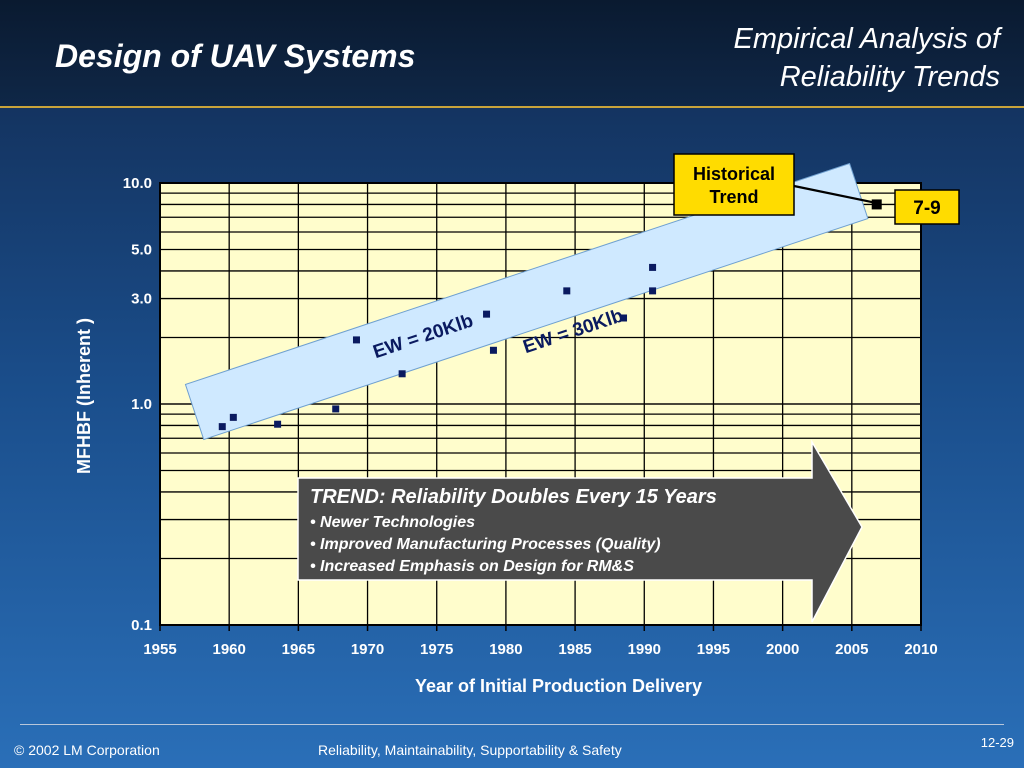 The image size is (1024, 768). What do you see at coordinates (734, 174) in the screenshot?
I see `historical-trend-label: Historical` at bounding box center [734, 174].